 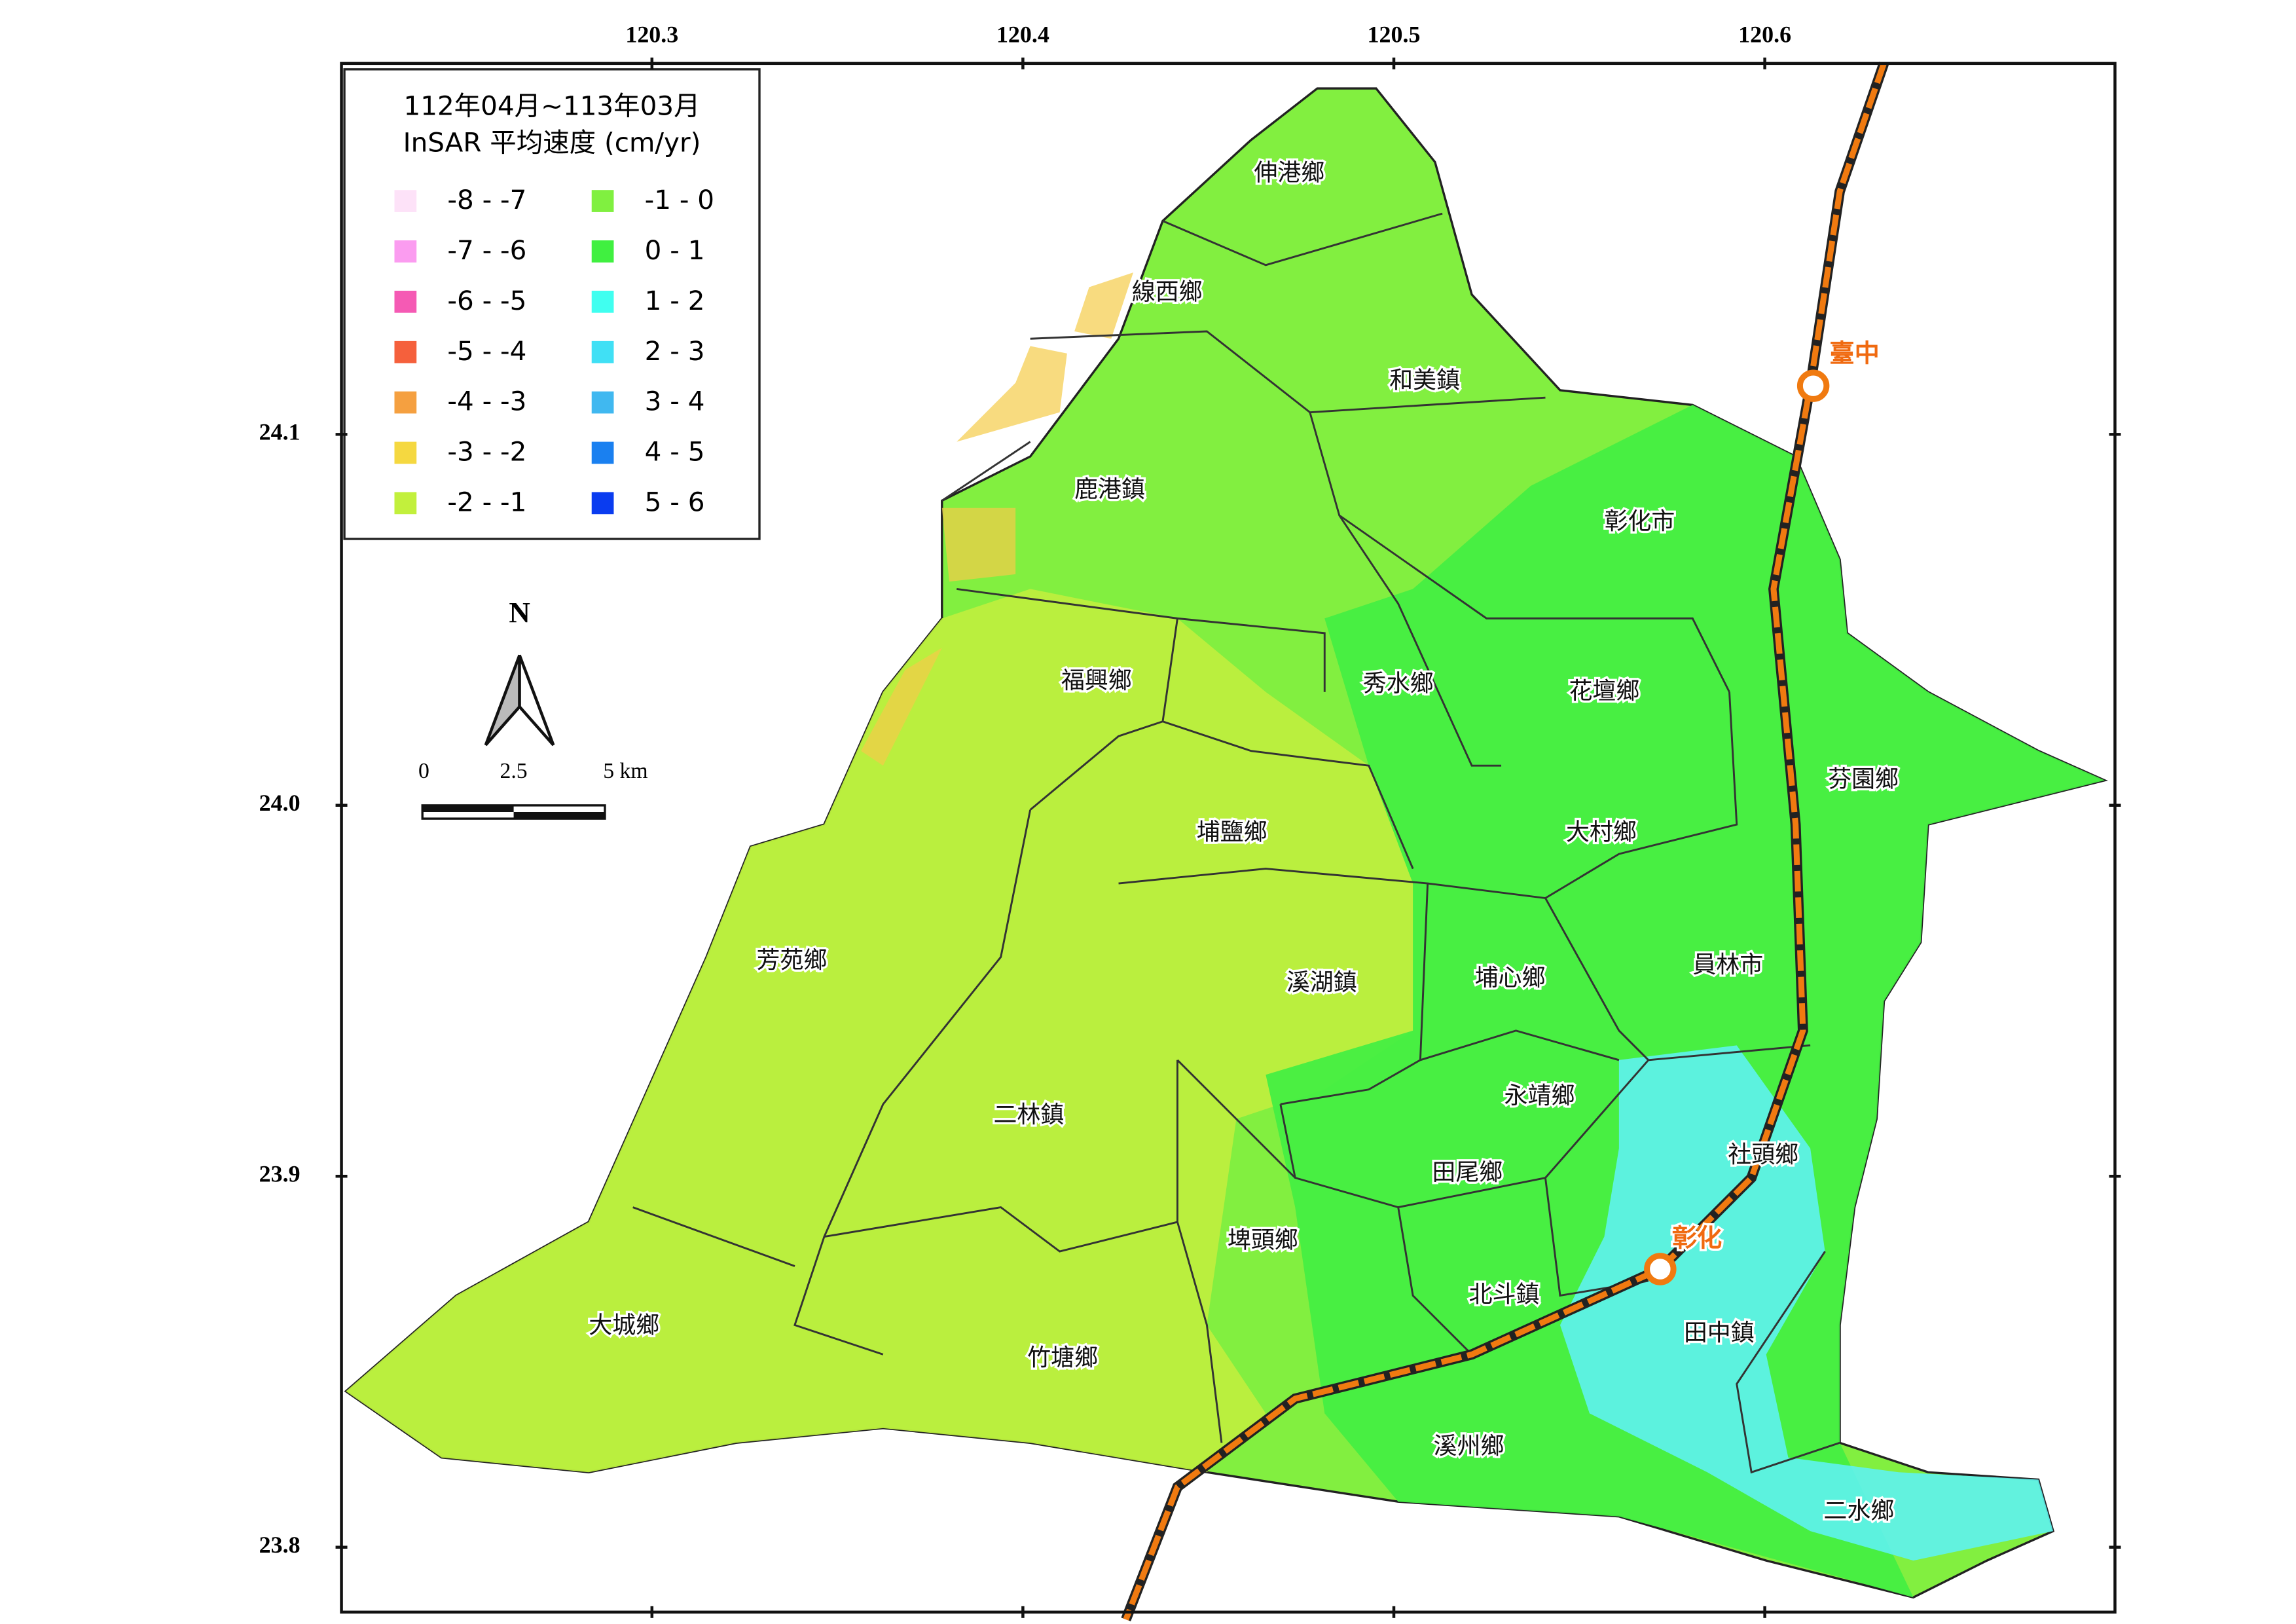 What do you see at coordinates (1806, 1303) in the screenshot?
I see `zone-uplift` at bounding box center [1806, 1303].